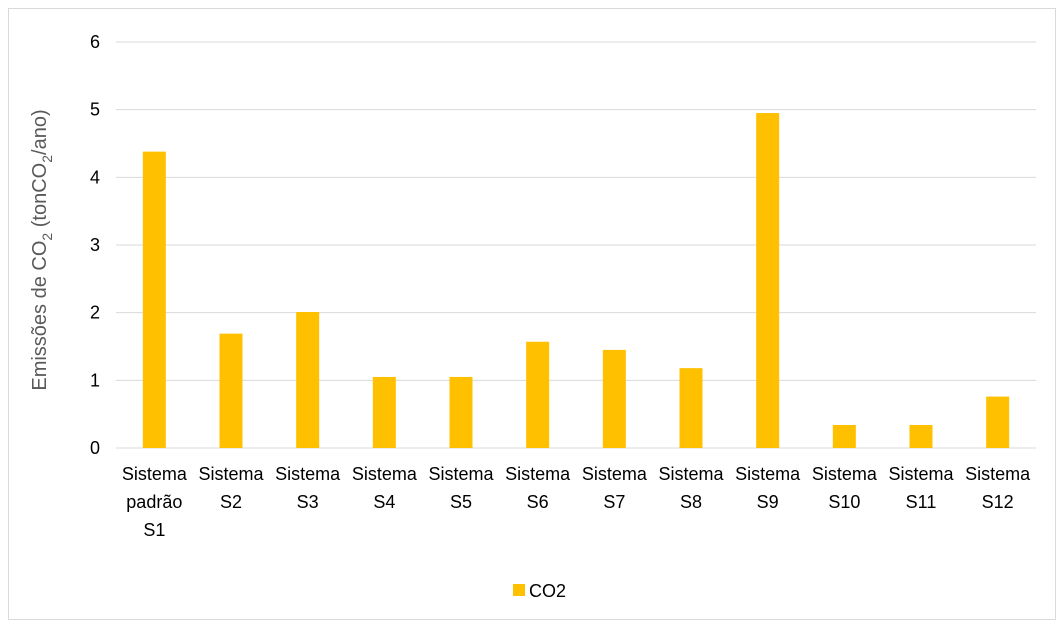  I want to click on y-tick-label: 3, so click(95, 245).